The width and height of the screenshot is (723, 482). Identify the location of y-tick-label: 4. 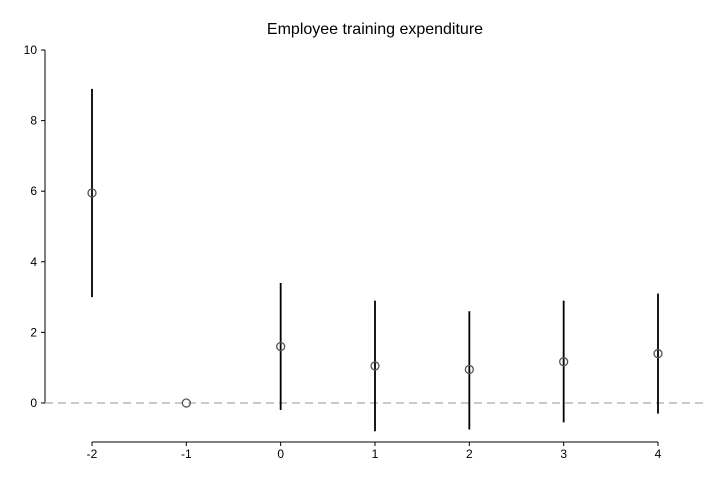
(33, 262).